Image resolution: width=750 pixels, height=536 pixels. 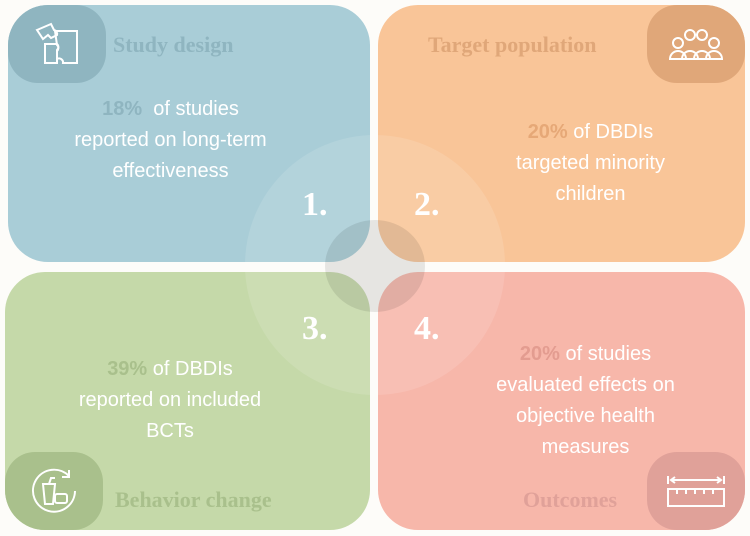 I want to click on text-line: objective health, so click(x=585, y=416).